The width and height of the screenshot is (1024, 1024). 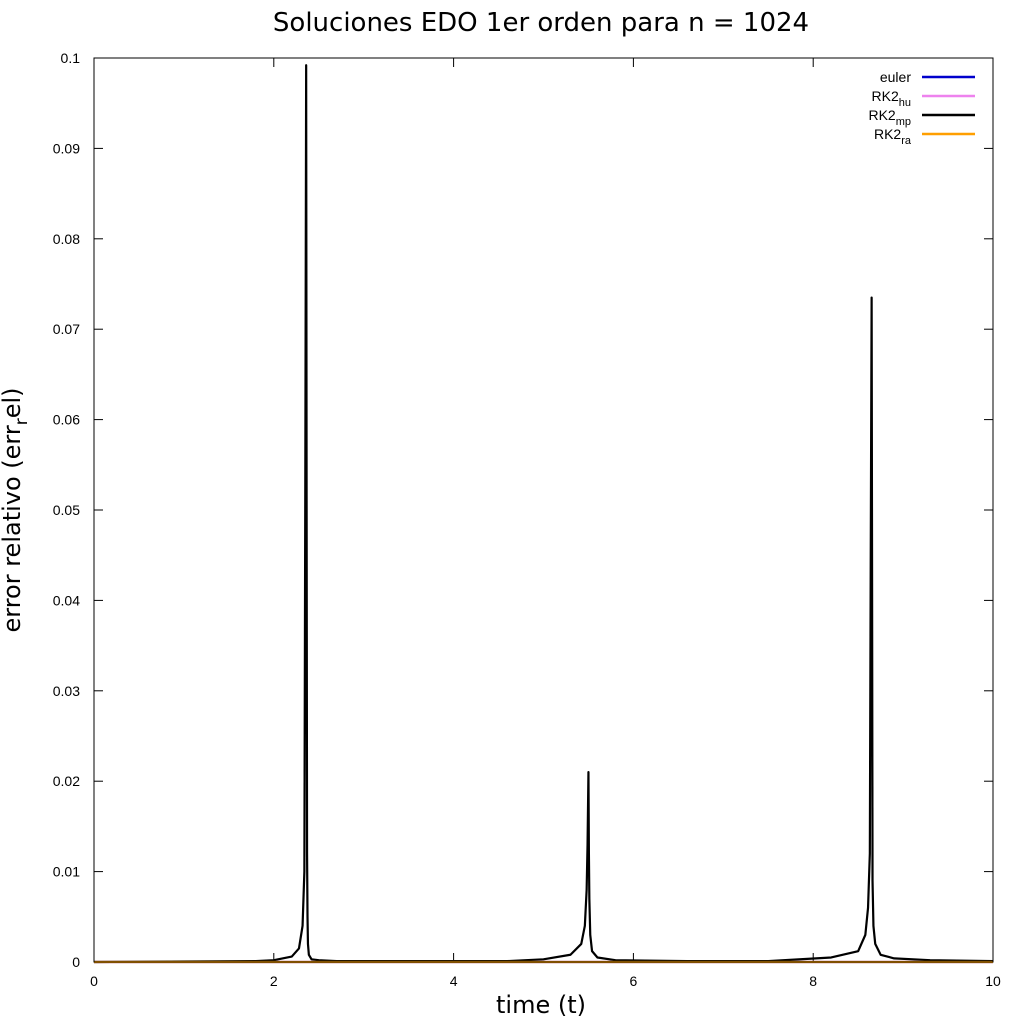 What do you see at coordinates (13, 528) in the screenshot?
I see `y-axis-label-main: error relativo (err` at bounding box center [13, 528].